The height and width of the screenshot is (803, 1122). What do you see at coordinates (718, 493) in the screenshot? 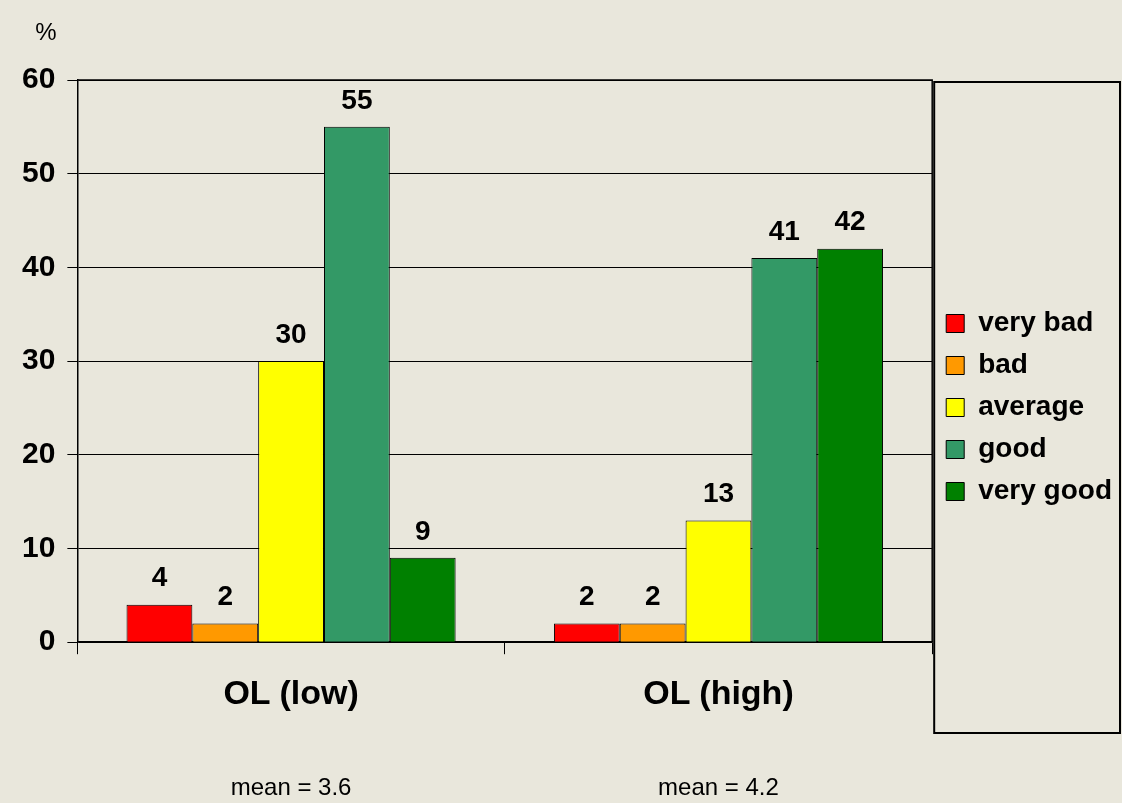
I see `data-label: 13` at bounding box center [718, 493].